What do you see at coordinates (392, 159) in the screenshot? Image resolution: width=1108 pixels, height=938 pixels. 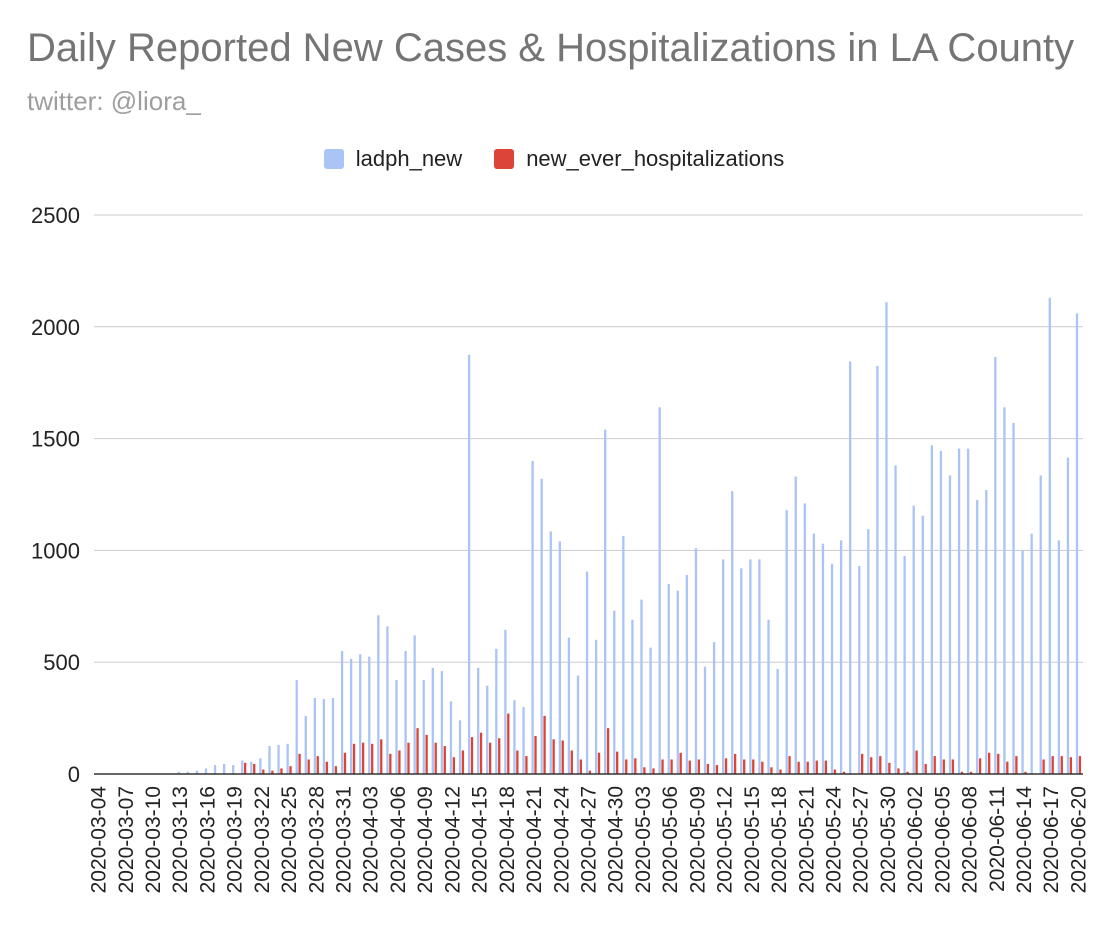 I see `legend-item-ladph-new: ladph_new` at bounding box center [392, 159].